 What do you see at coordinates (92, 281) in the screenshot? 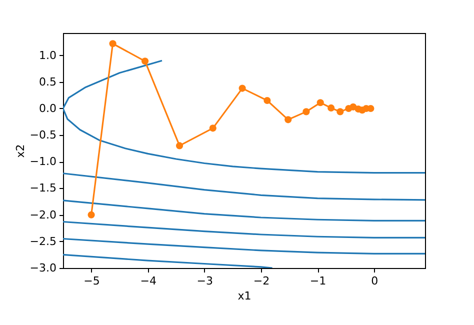
I see `x-tick-label: −5` at bounding box center [92, 281].